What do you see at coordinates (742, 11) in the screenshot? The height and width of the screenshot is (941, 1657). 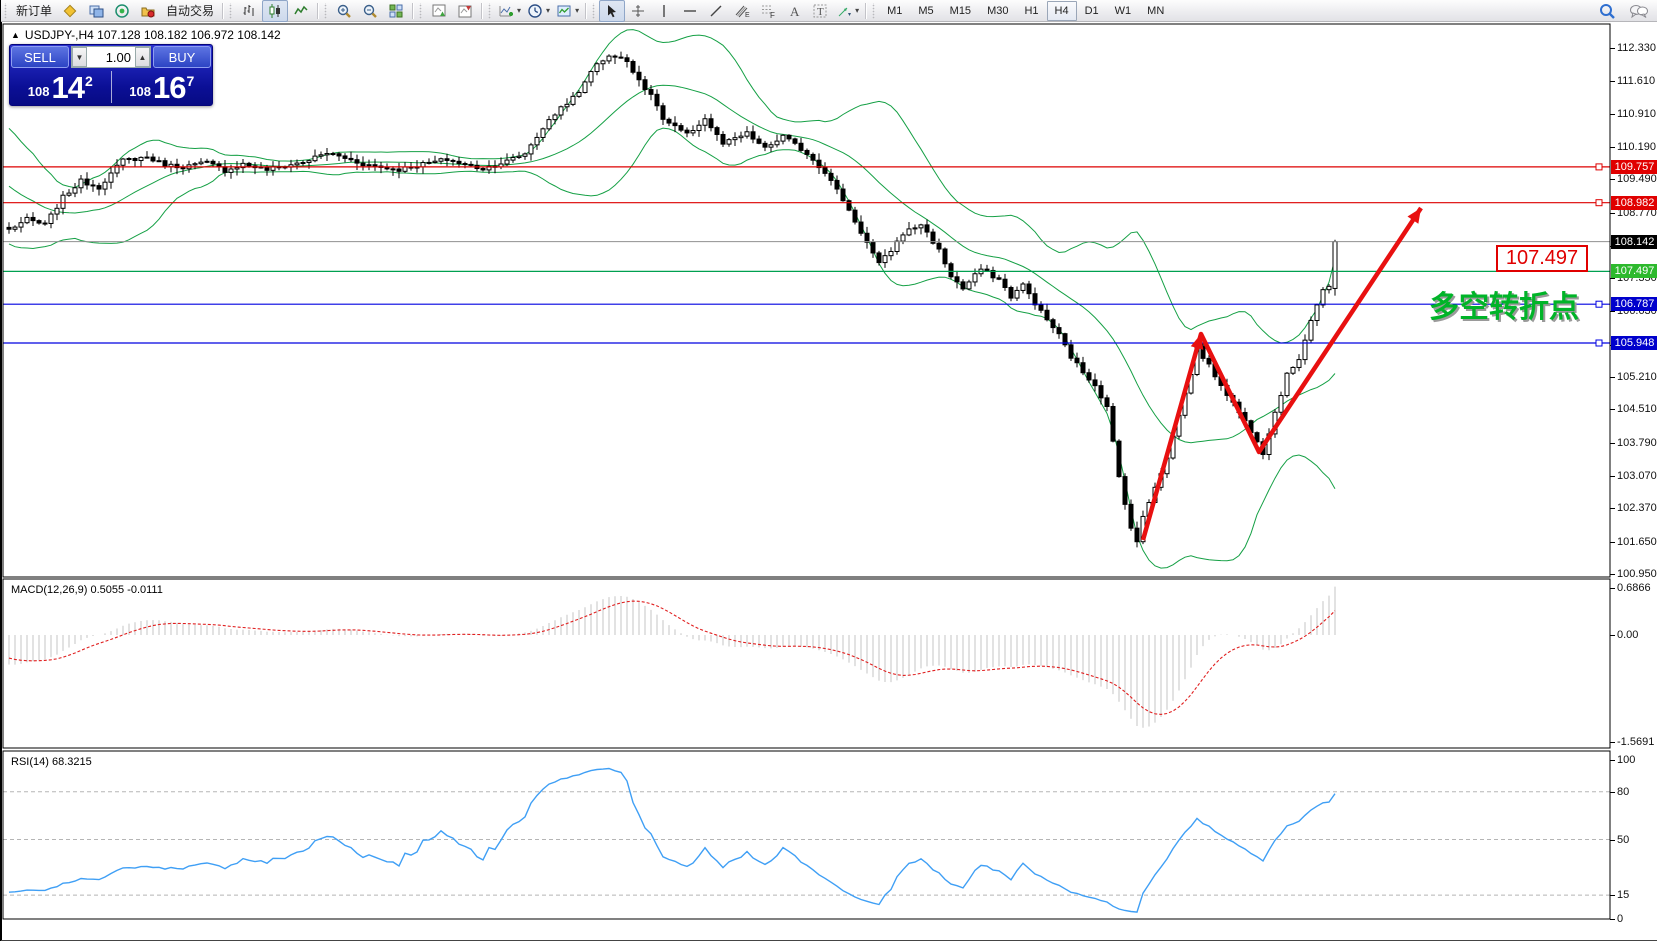 I see `equidistant-channel-icon: E` at bounding box center [742, 11].